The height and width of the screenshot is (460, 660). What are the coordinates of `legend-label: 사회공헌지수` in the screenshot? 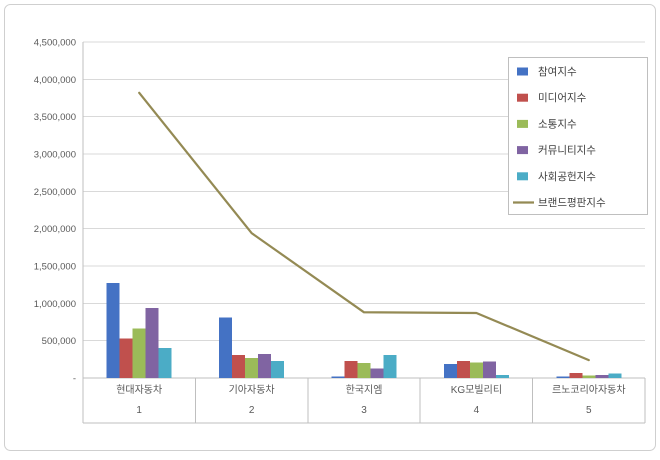 It's located at (567, 177).